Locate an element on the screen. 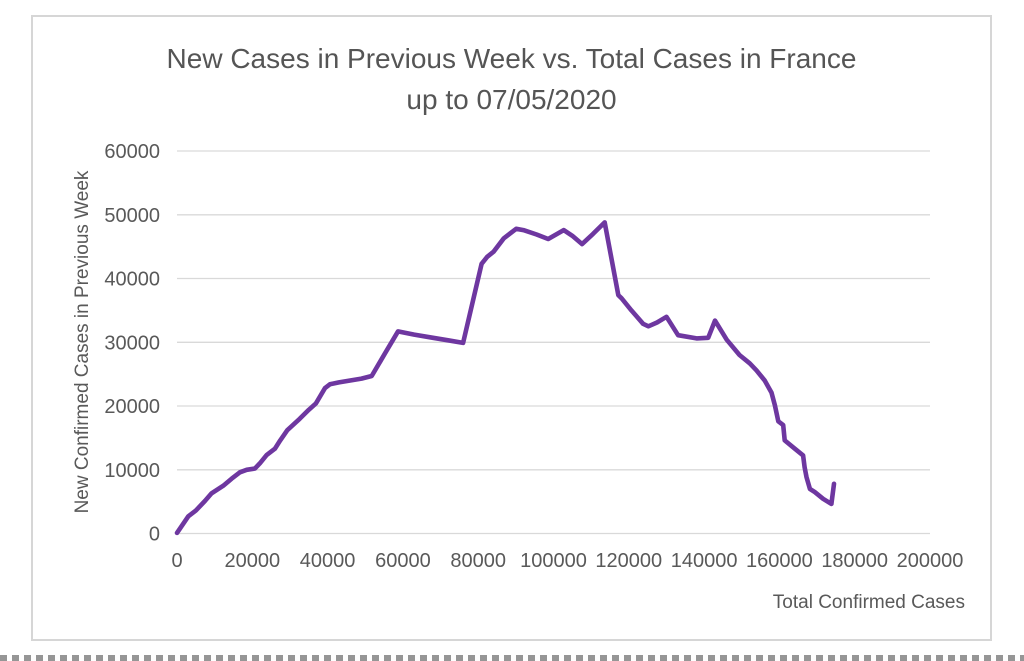 The height and width of the screenshot is (661, 1024). x-axis-title: Total Confirmed Cases is located at coordinates (868, 602).